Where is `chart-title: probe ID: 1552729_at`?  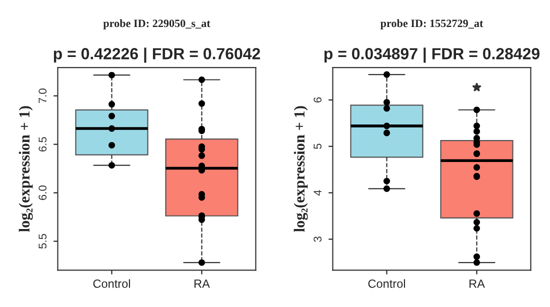
chart-title: probe ID: 1552729_at is located at coordinates (432, 24).